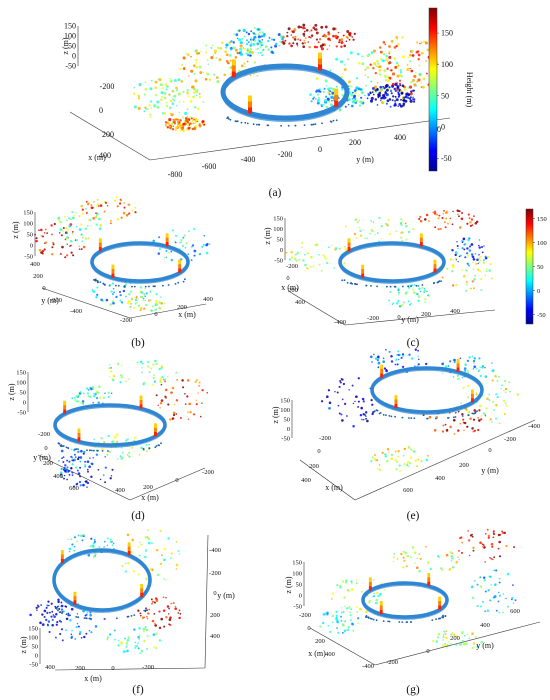 The height and width of the screenshot is (700, 550). What do you see at coordinates (297, 574) in the screenshot?
I see `z-tick-label: 100` at bounding box center [297, 574].